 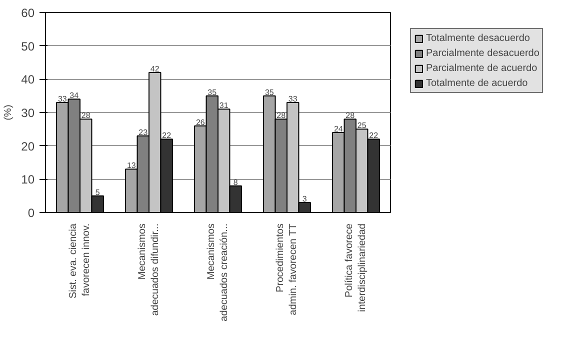 What do you see at coordinates (483, 53) in the screenshot?
I see `legend-label: Parcialmente desacuerdo` at bounding box center [483, 53].